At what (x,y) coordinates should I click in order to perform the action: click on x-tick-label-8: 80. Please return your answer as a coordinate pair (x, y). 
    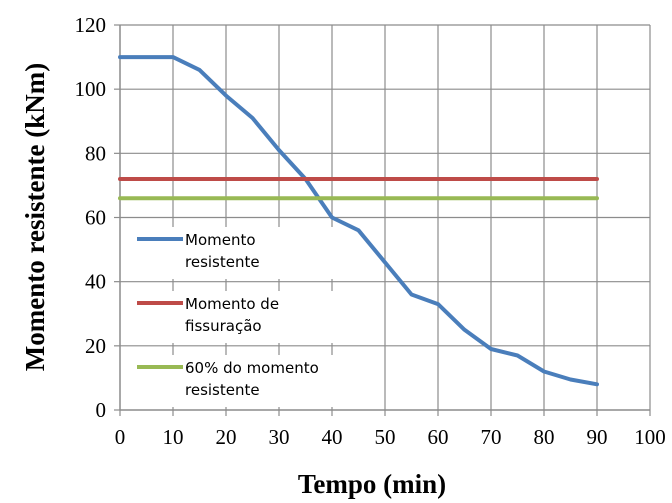
    Looking at the image, I should click on (544, 437).